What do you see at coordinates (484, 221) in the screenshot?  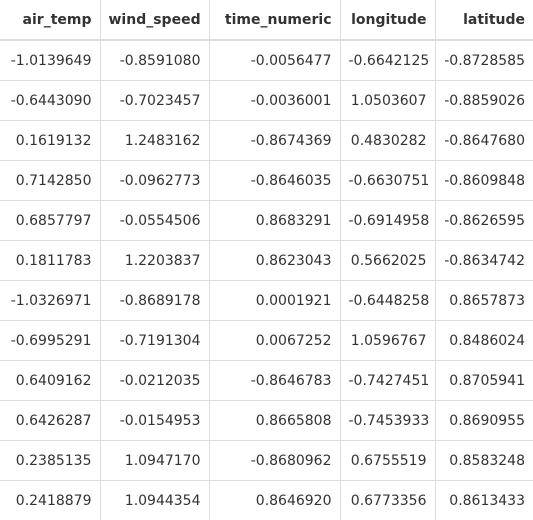 I see `table-cell-latitude: -0.8626595` at bounding box center [484, 221].